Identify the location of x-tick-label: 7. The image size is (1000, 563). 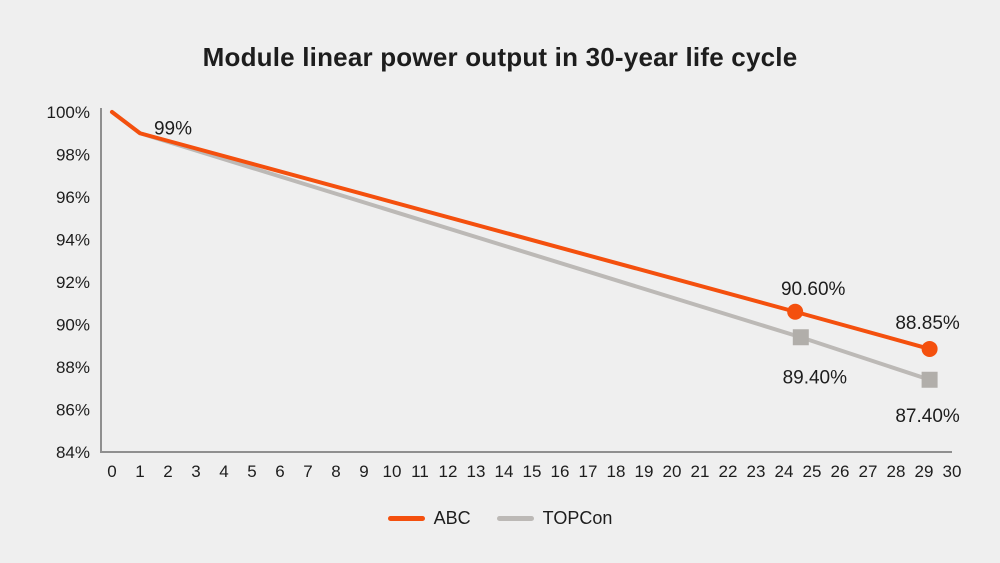
(307, 471).